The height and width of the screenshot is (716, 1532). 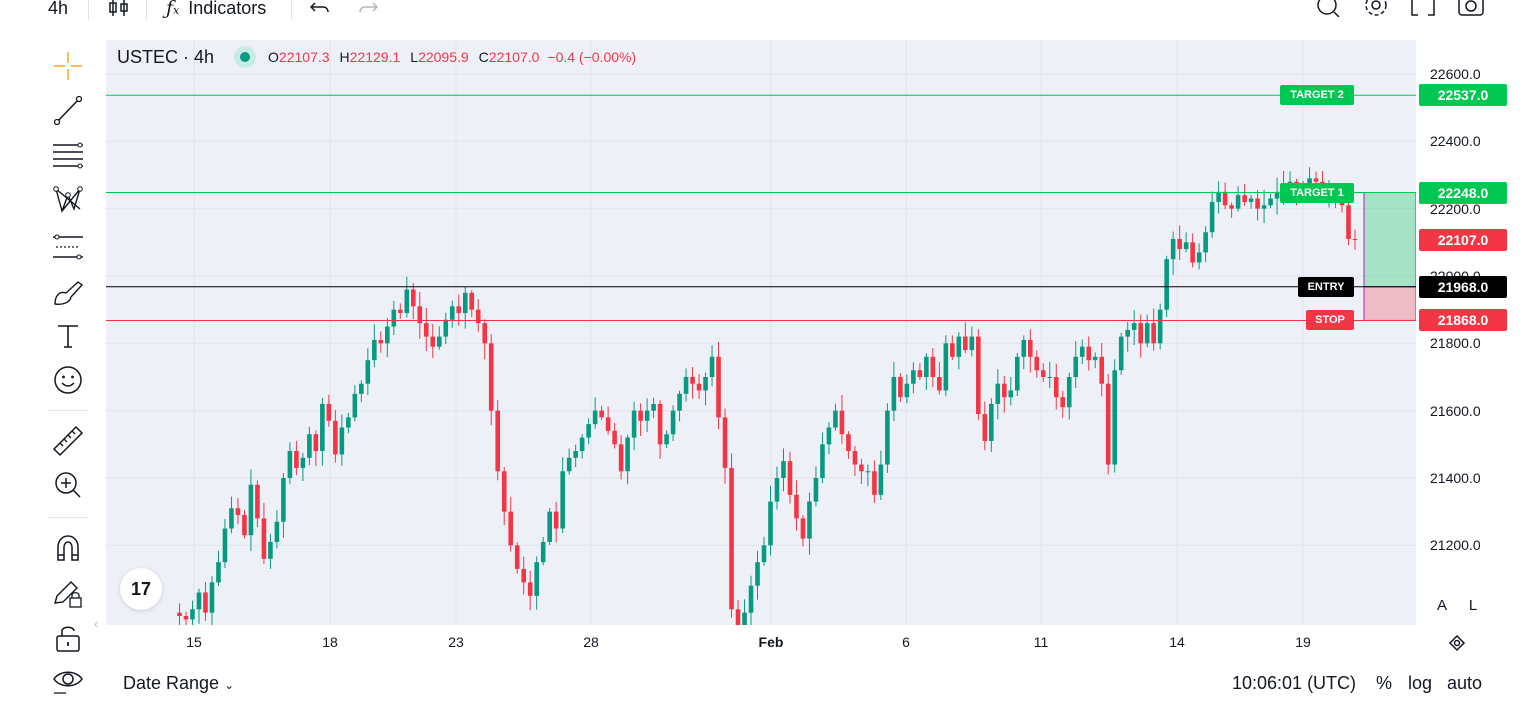 I want to click on search-icon, so click(x=1328, y=8).